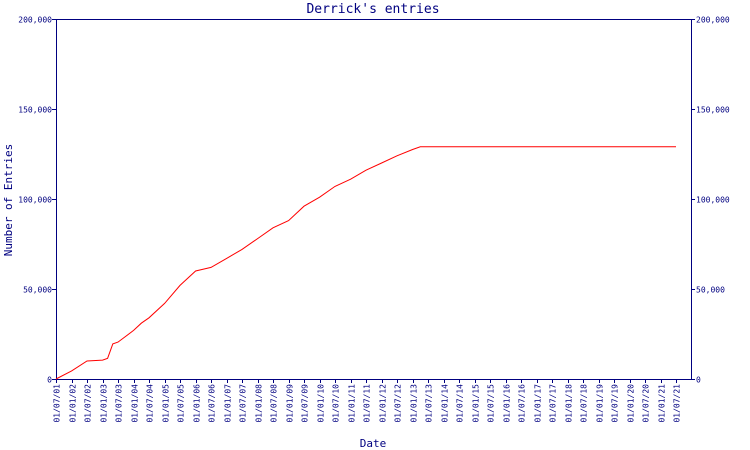 Image resolution: width=750 pixels, height=450 pixels. I want to click on x-tick-label-0: 01/07/01, so click(57, 403).